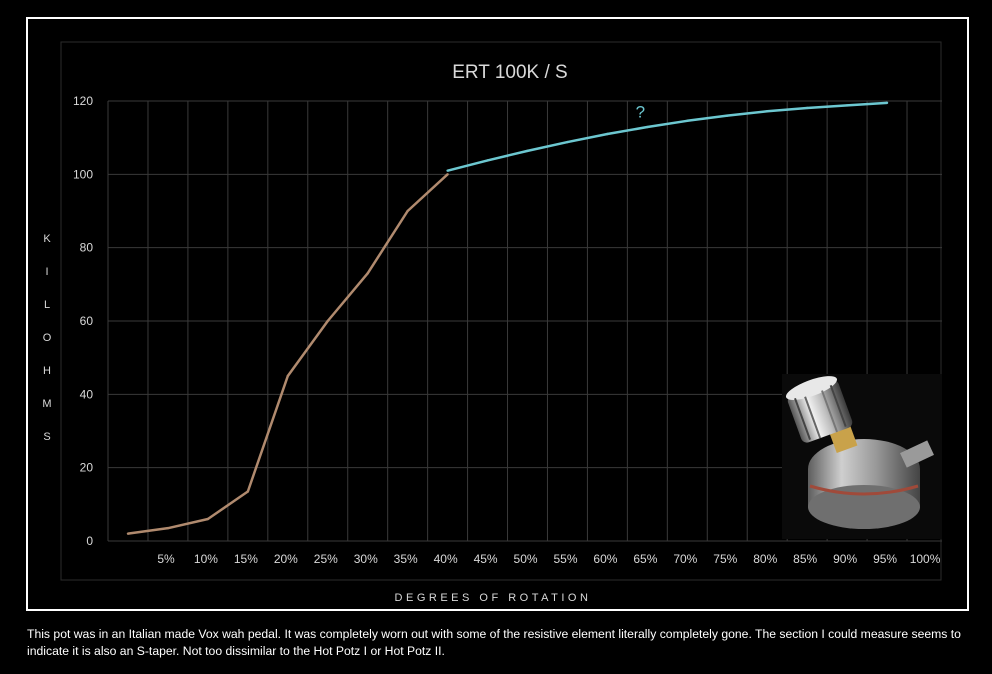 Image resolution: width=992 pixels, height=674 pixels. I want to click on y-axis-title-char: O, so click(47, 338).